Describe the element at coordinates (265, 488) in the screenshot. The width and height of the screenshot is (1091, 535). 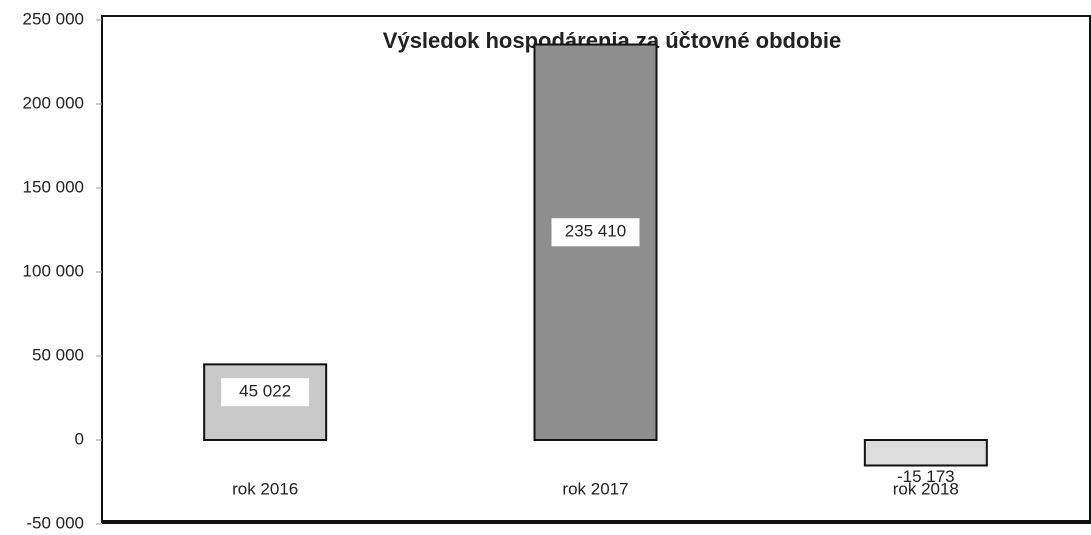
I see `x-tick-label: rok 2016` at that location.